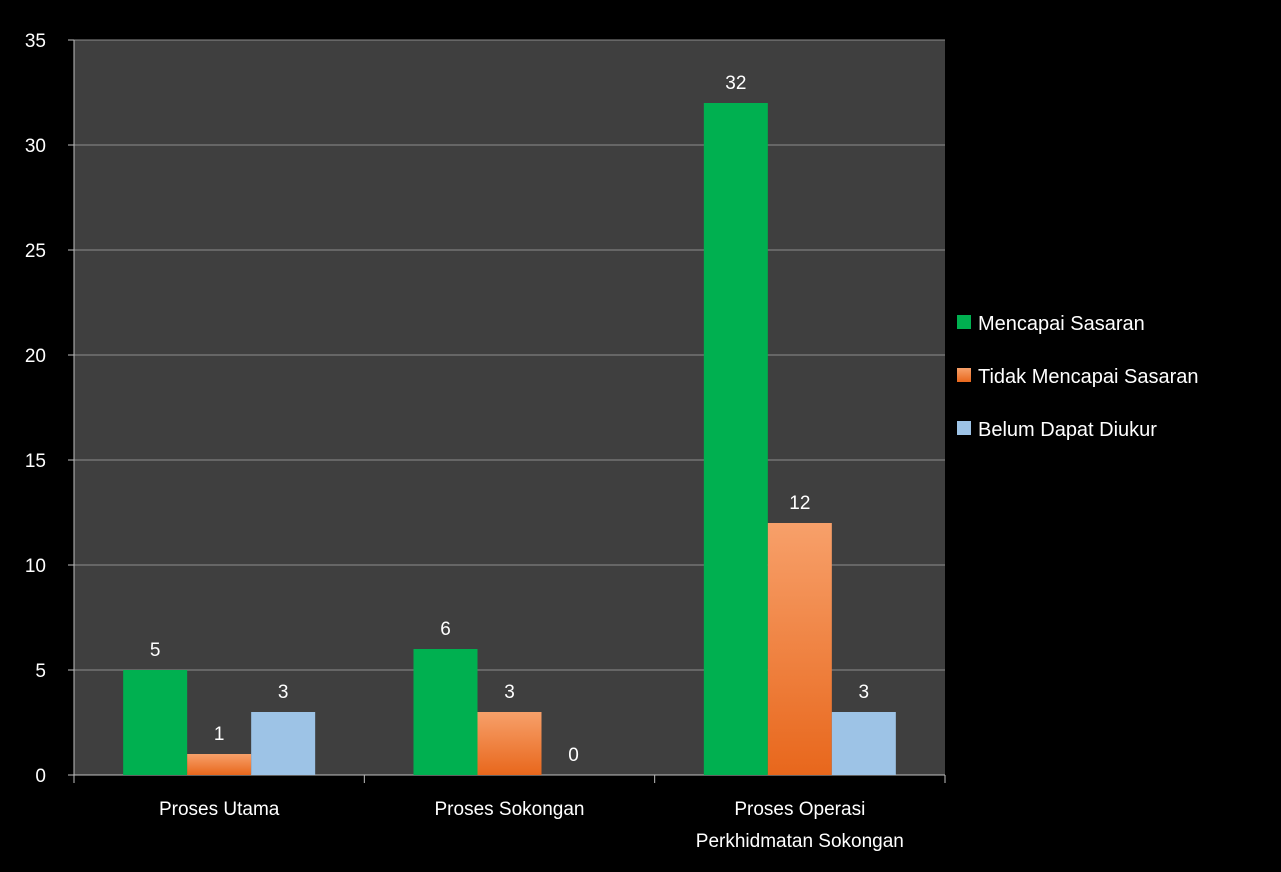 This screenshot has height=872, width=1281. What do you see at coordinates (735, 83) in the screenshot?
I see `data-label: 32` at bounding box center [735, 83].